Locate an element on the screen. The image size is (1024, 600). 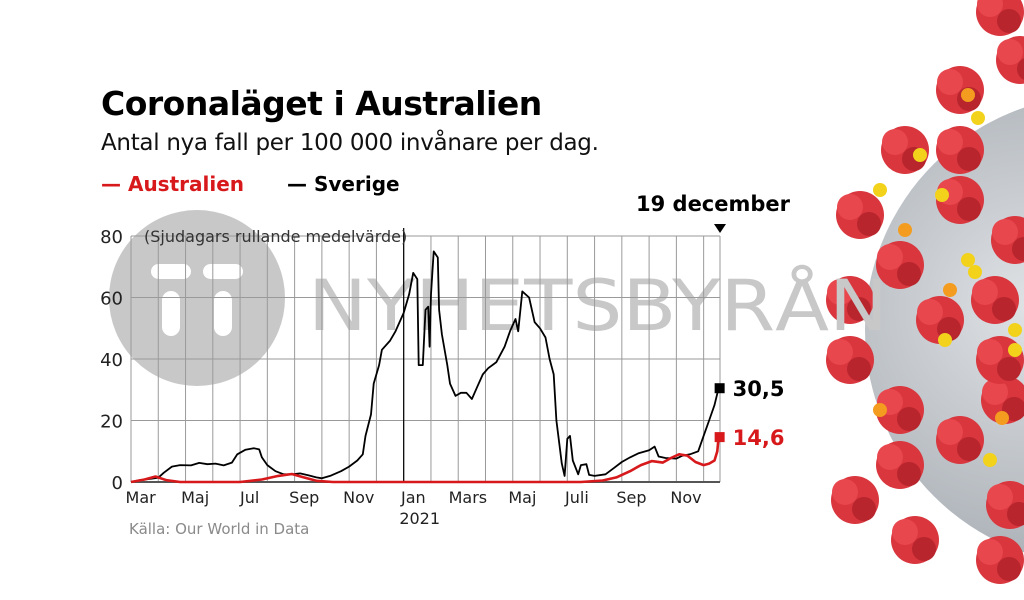
x-tick-label: Jul is located at coordinates (249, 497).